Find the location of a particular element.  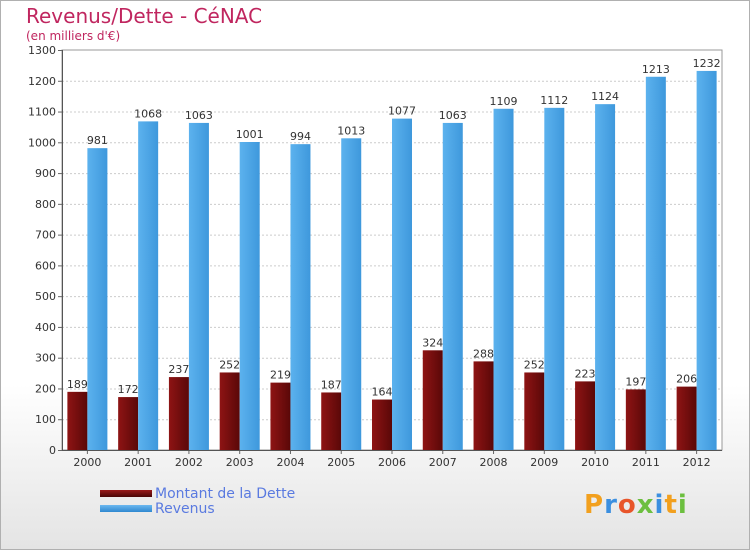

data-label-dette: 206 is located at coordinates (686, 379).